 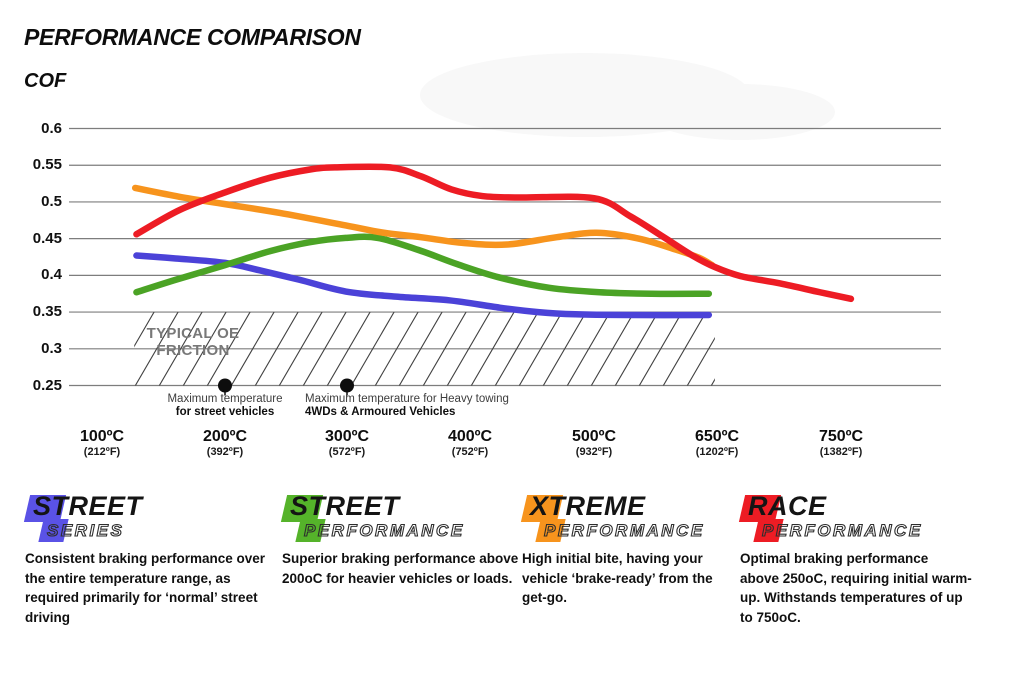 I want to click on x-tick-celsius: 650ºC, so click(x=717, y=436).